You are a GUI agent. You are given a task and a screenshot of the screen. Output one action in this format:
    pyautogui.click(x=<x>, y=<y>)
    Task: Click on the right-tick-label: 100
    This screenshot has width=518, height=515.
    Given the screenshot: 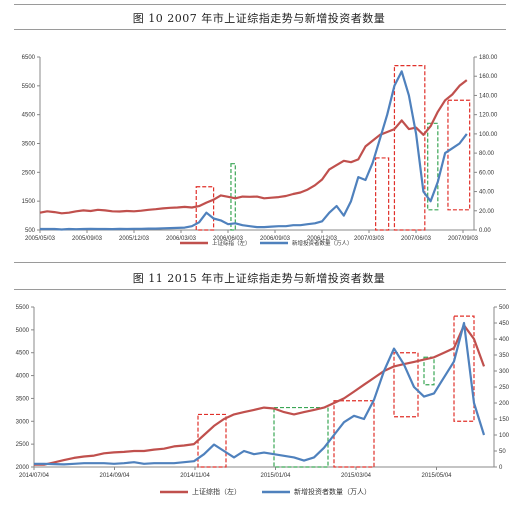 What is the action you would take?
    pyautogui.click(x=504, y=436)
    